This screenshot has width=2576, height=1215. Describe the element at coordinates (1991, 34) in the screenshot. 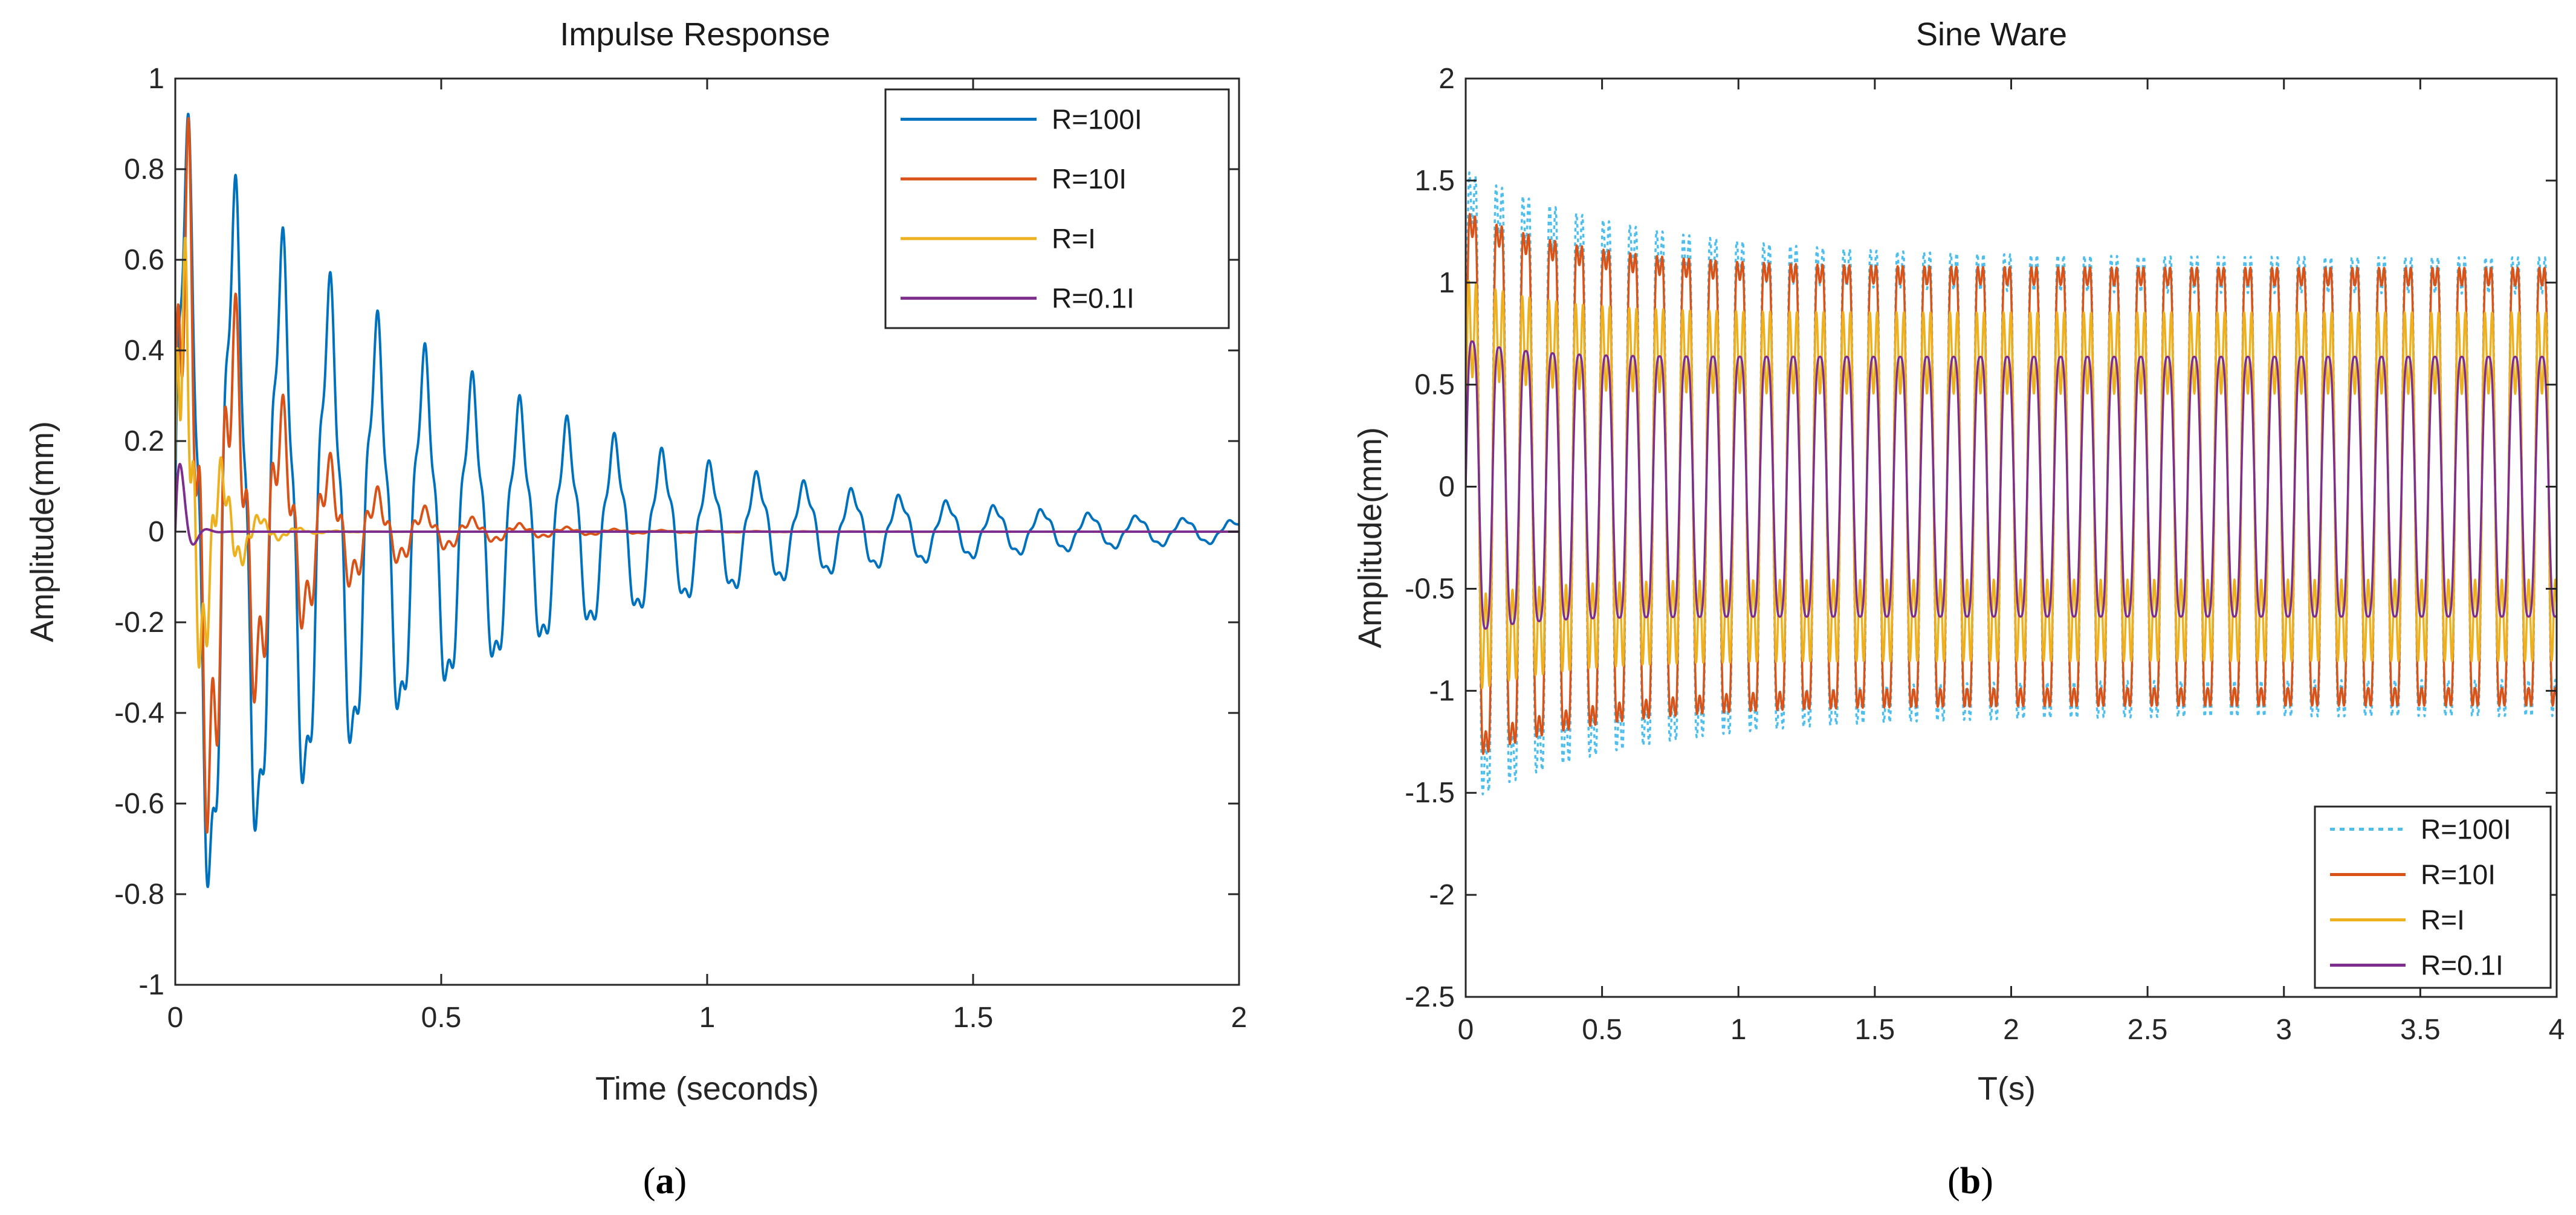

I see `chart-title: Sine Ware` at that location.